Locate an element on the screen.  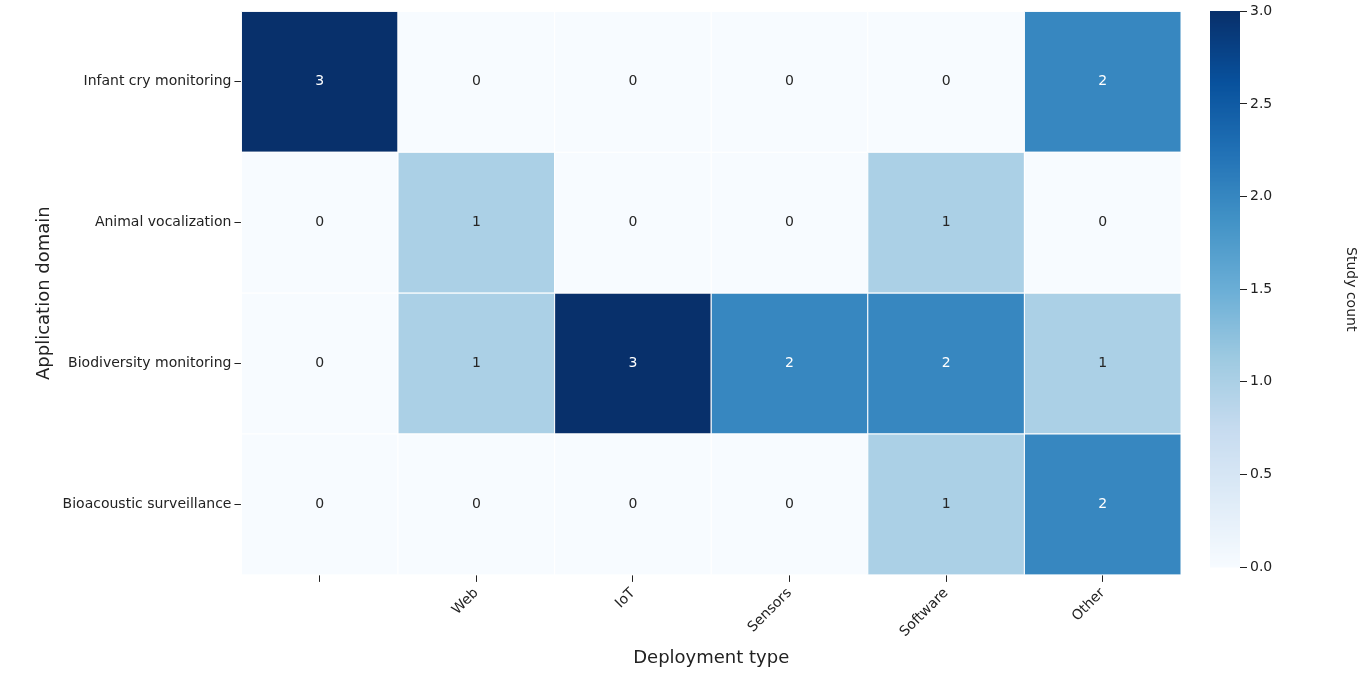
y-tick-label: Infant cry monitoring is located at coordinates (157, 80).